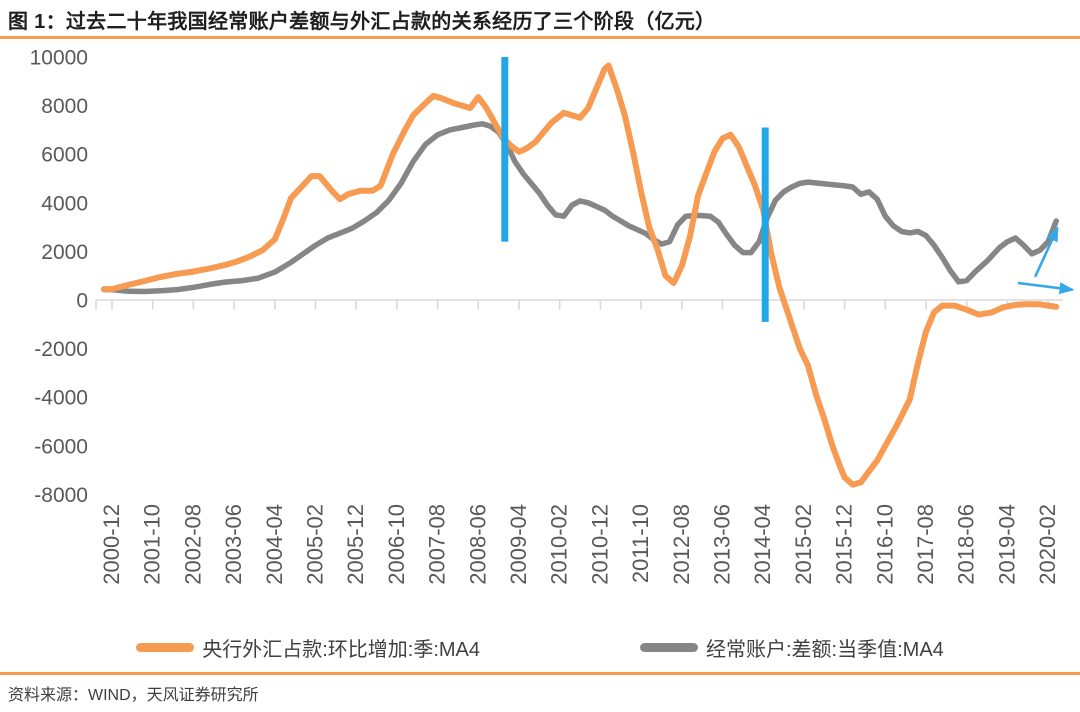  I want to click on flat-trend-arrow, so click(1046, 288).